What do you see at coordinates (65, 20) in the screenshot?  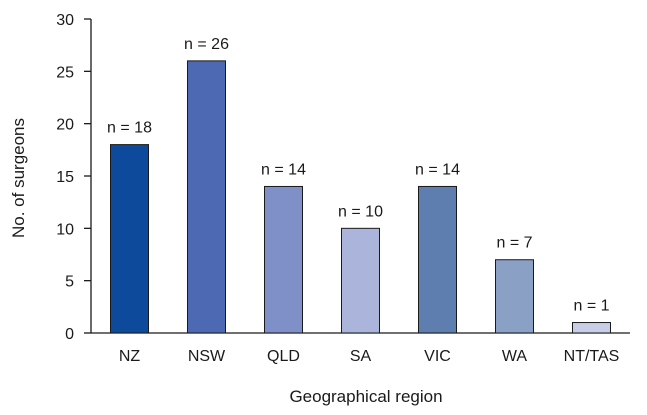 I see `y-tick-label: 30` at bounding box center [65, 20].